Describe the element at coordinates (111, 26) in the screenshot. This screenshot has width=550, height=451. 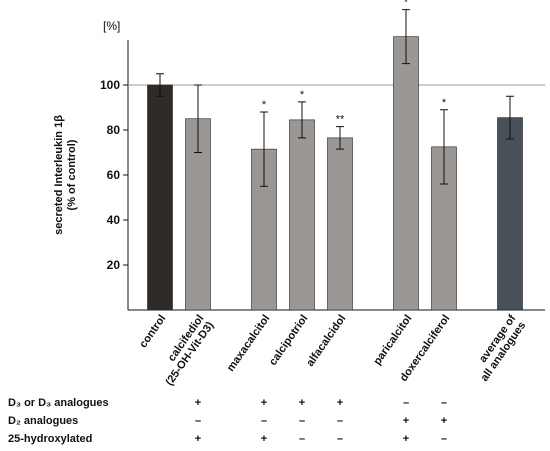
I see `y-axis-unit-label: [%]` at that location.